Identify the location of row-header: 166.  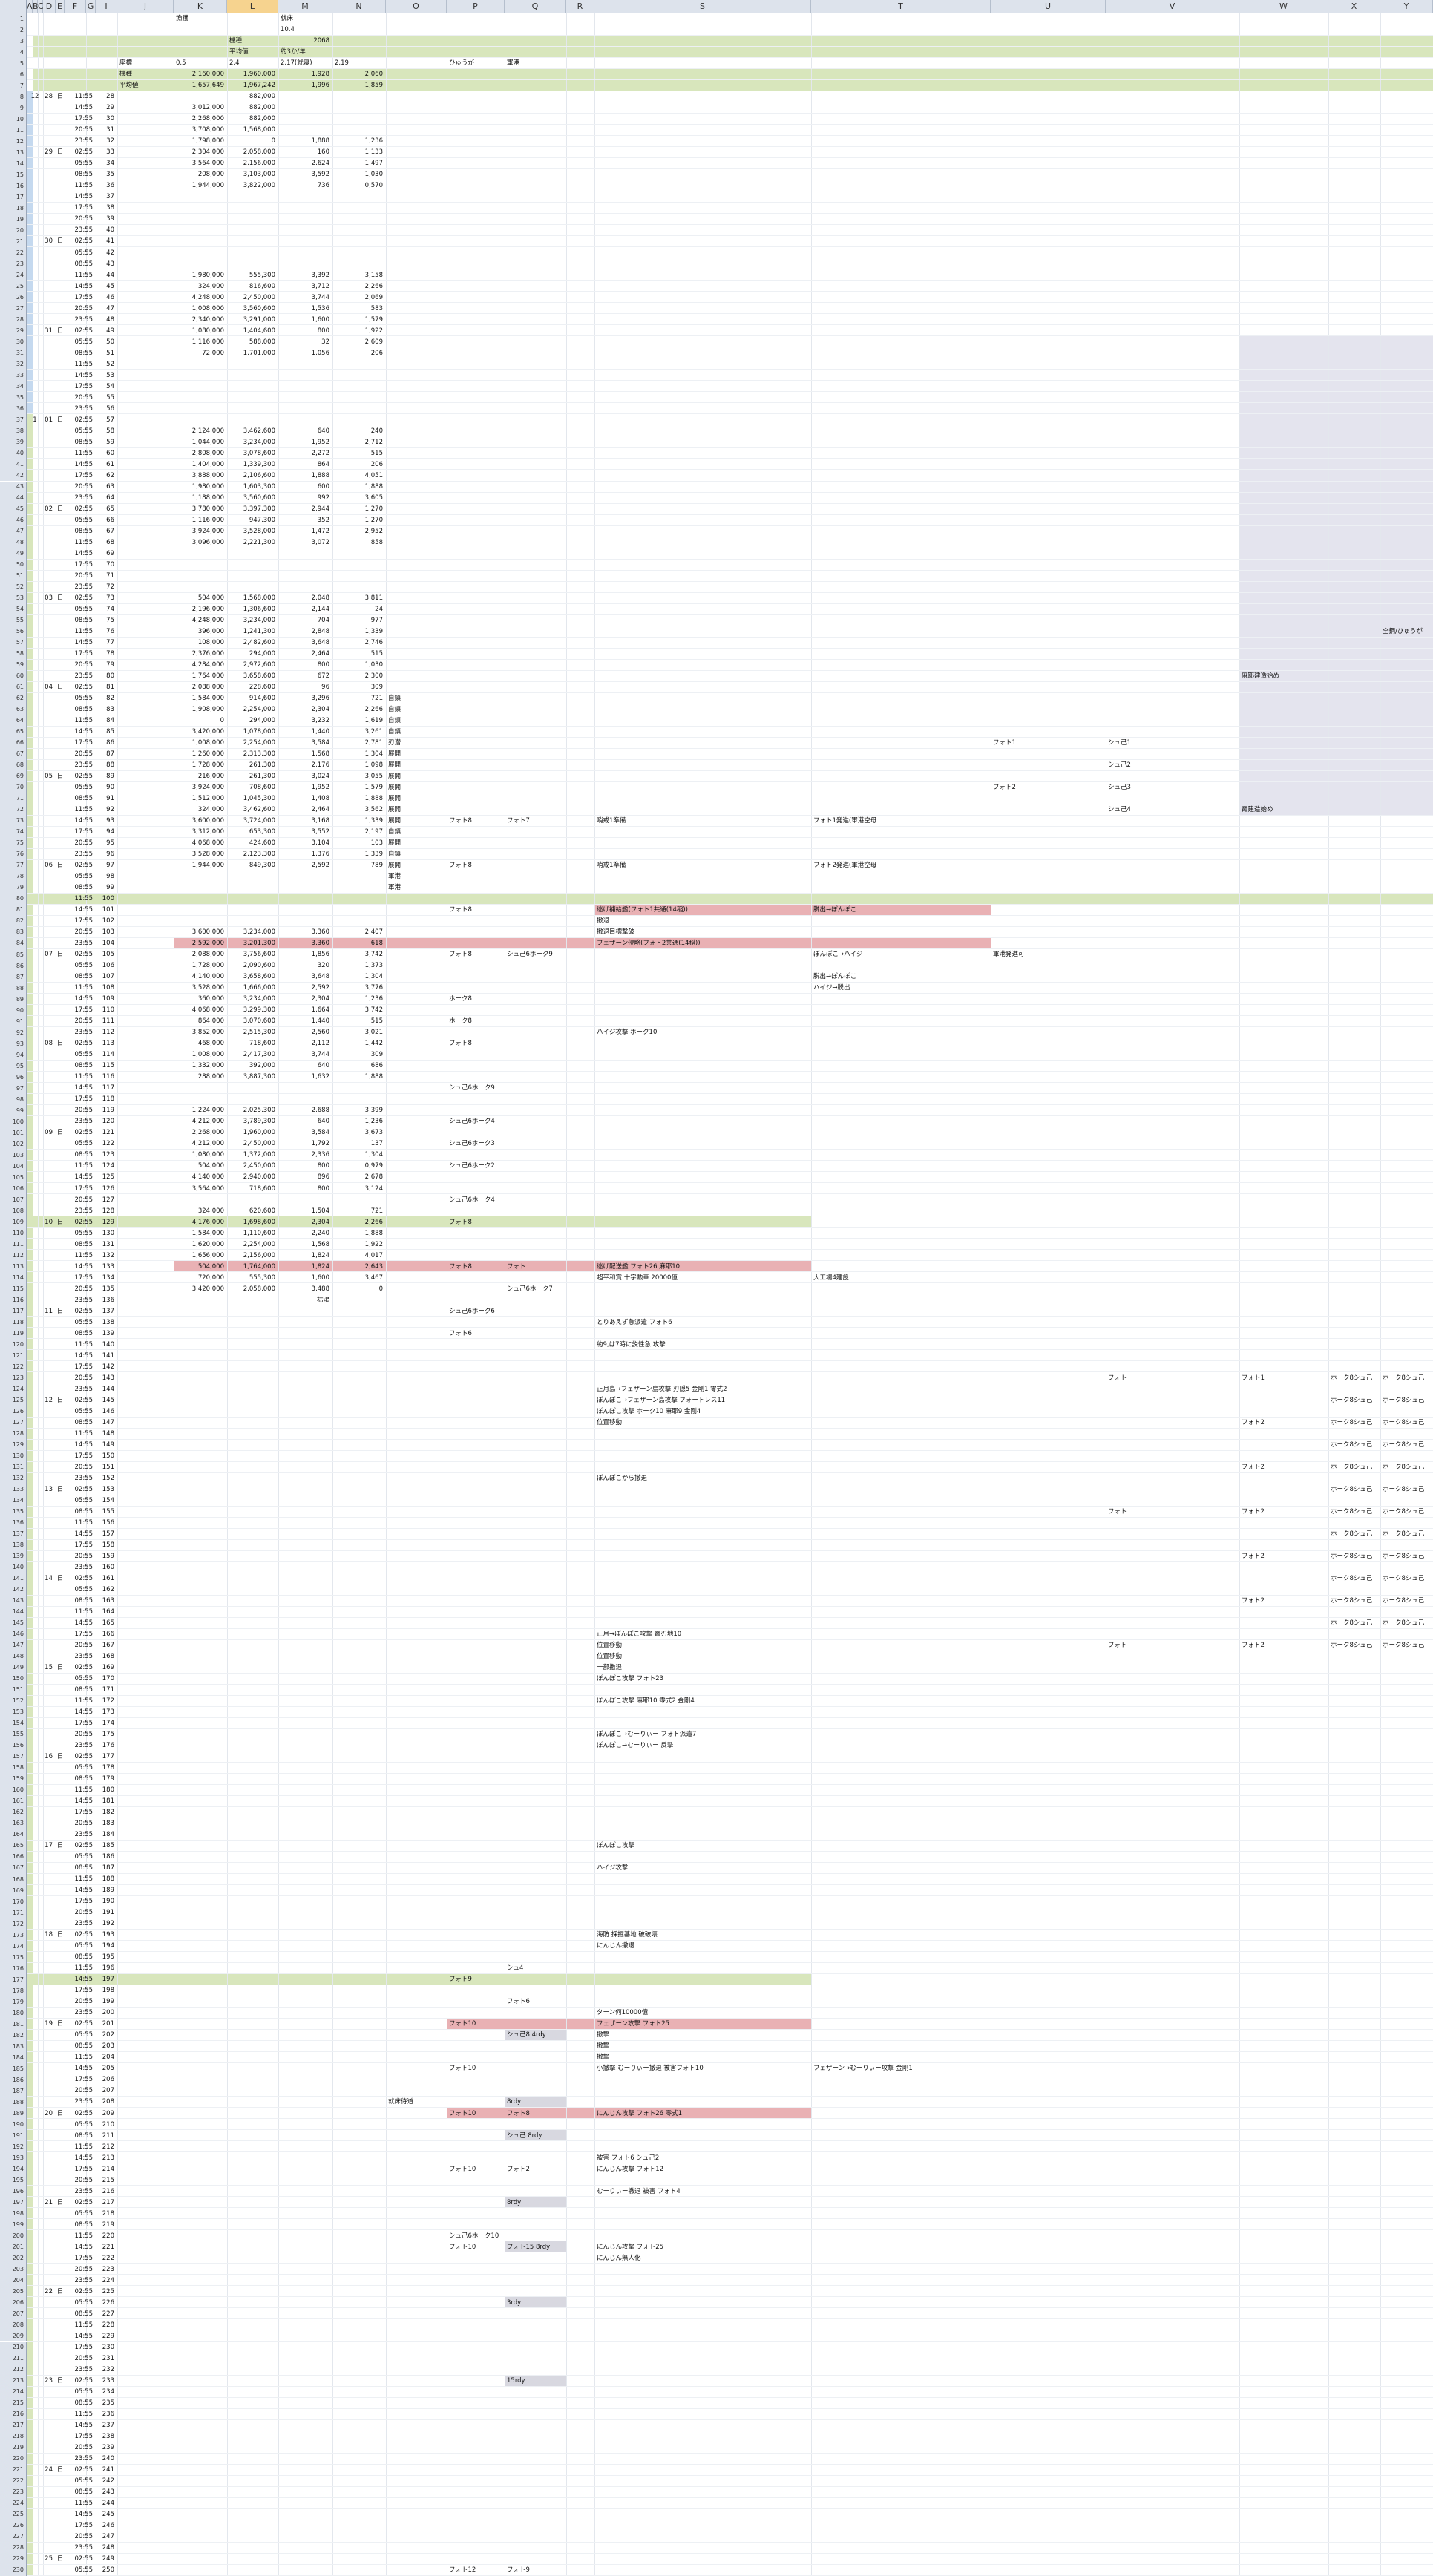
(13, 1857).